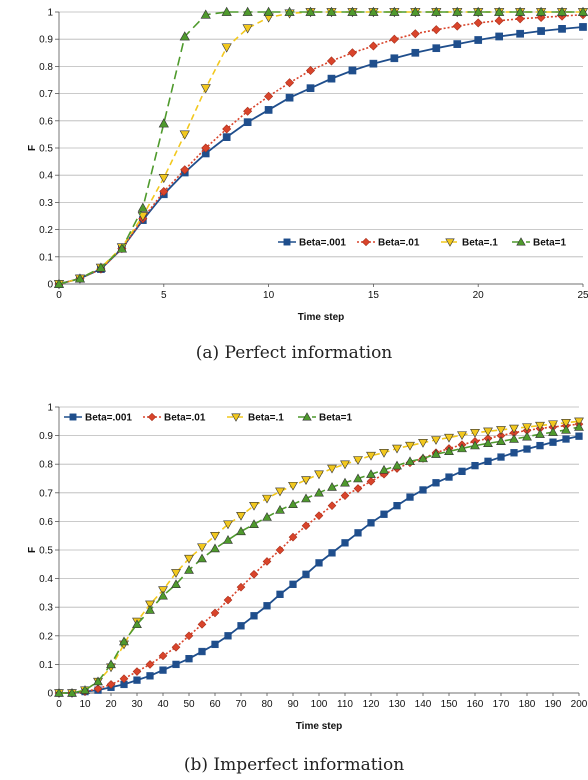 This screenshot has width=588, height=780. What do you see at coordinates (46, 40) in the screenshot?
I see `y-tick-label: 0.9` at bounding box center [46, 40].